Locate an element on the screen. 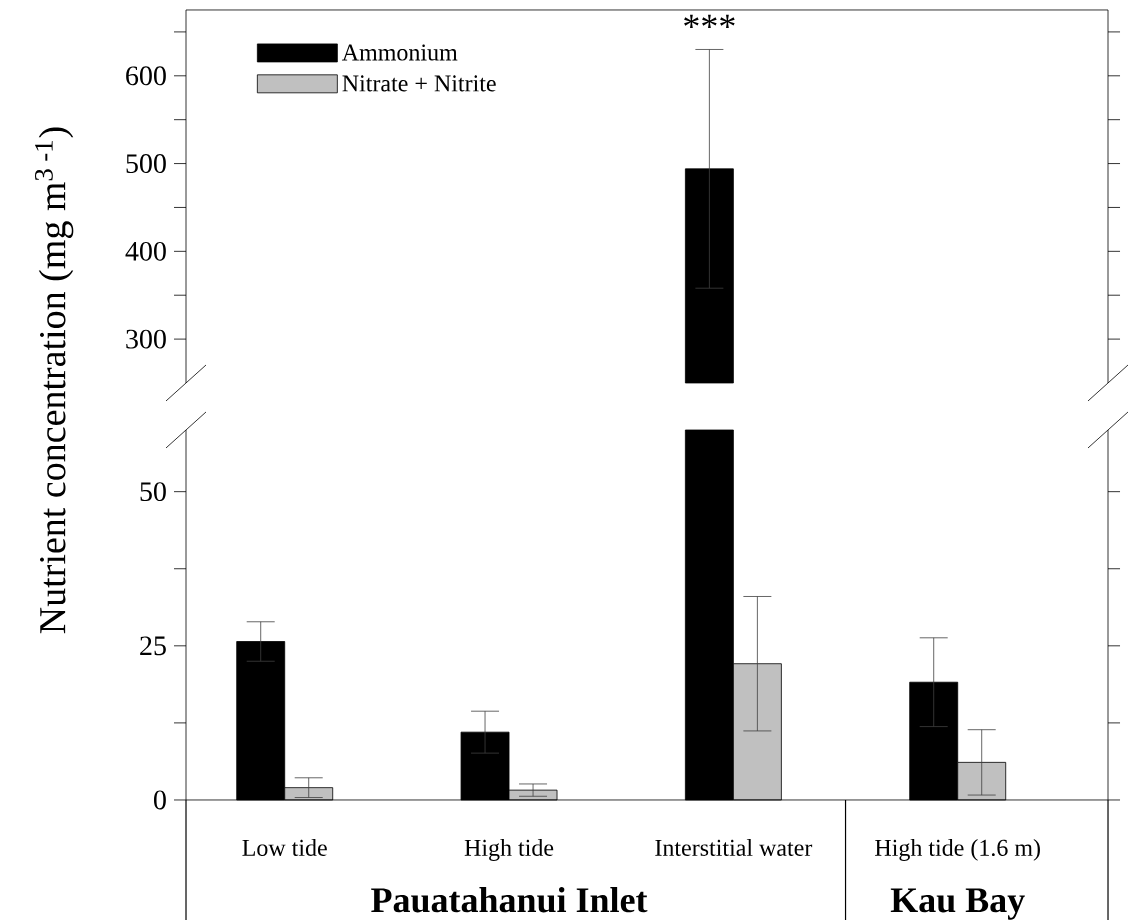 The image size is (1134, 924). y-tick-label: 400 is located at coordinates (145, 251).